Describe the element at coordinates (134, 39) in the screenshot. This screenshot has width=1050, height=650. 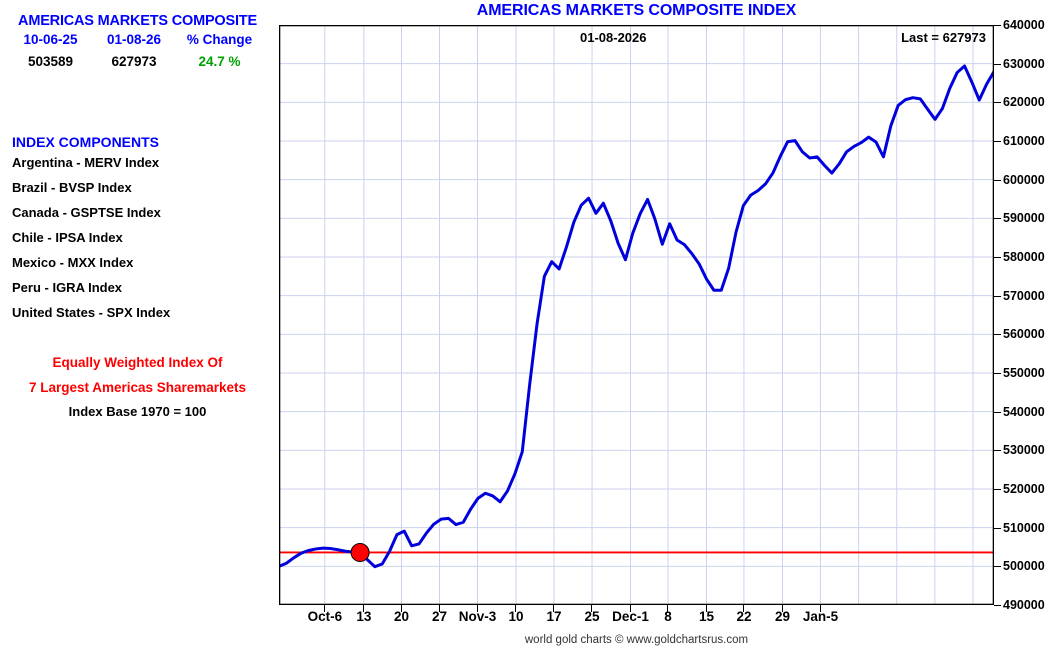
I see `summary-end-date-header: 01-08-26` at that location.